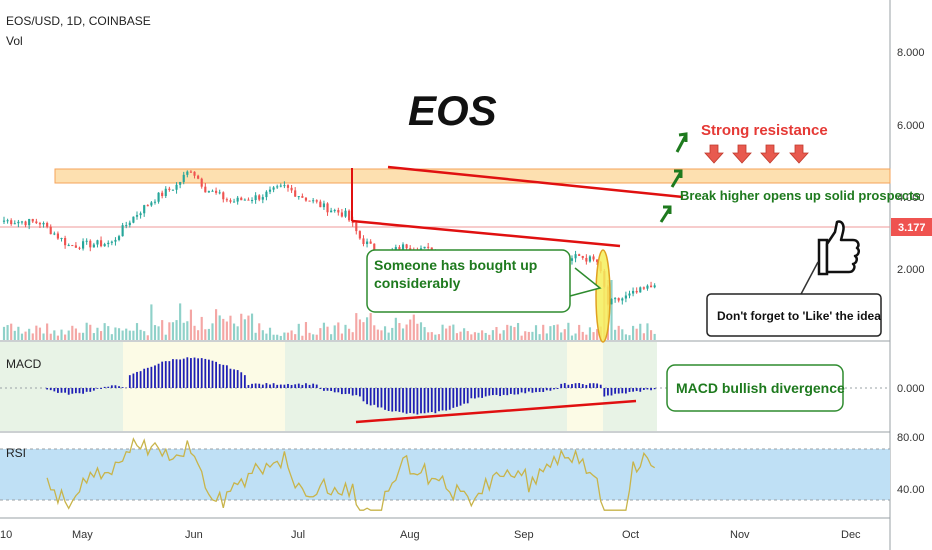  What do you see at coordinates (351, 474) in the screenshot?
I see `rsi-line` at bounding box center [351, 474].